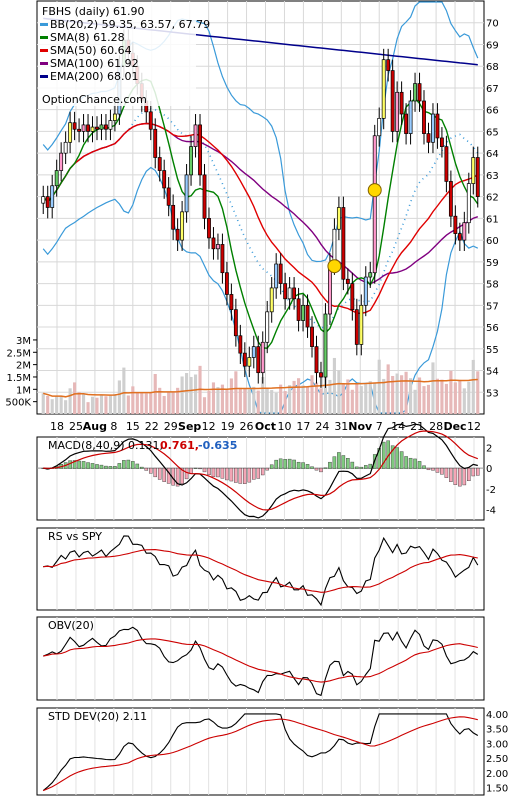 Image resolution: width=526 pixels, height=800 pixels. I want to click on macd-legend-label: MACD(8,40,9) 0.131,, so click(105, 445).